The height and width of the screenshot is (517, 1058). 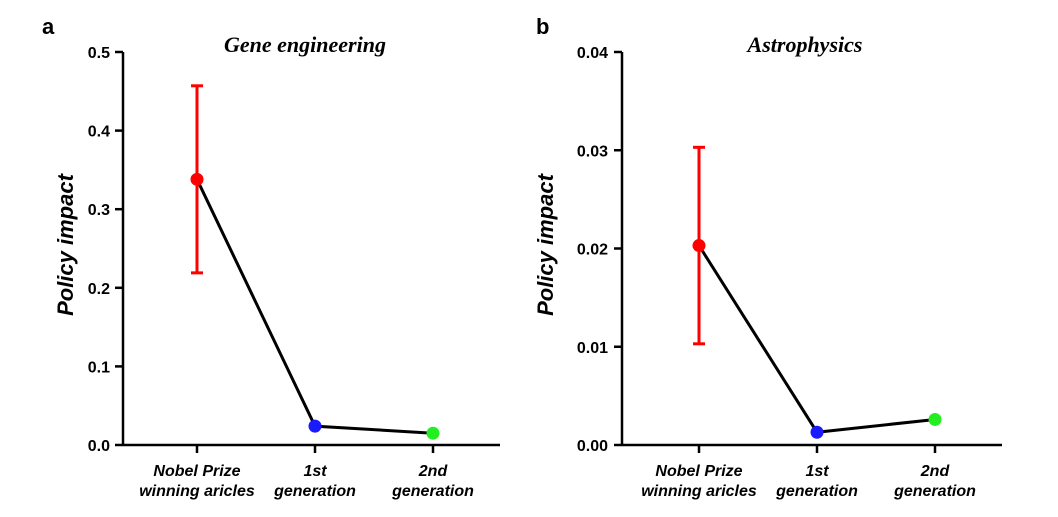 I want to click on y-tick-label: 0.01, so click(x=592, y=348).